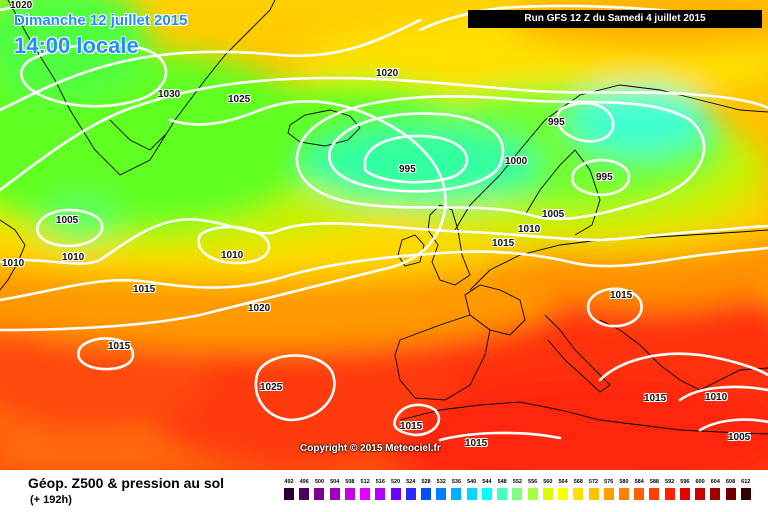  What do you see at coordinates (733, 425) in the screenshot?
I see `isobar-1005-east` at bounding box center [733, 425].